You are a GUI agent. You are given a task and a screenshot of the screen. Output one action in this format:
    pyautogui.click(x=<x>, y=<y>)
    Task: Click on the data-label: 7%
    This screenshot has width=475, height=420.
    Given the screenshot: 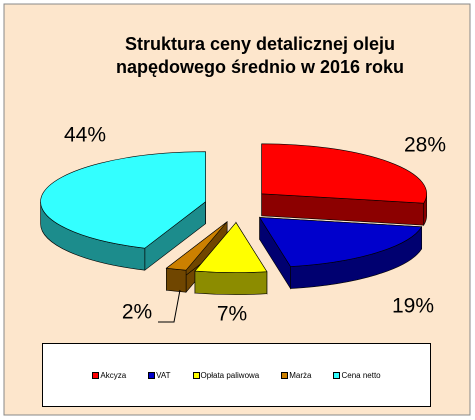 What is the action you would take?
    pyautogui.click(x=232, y=314)
    